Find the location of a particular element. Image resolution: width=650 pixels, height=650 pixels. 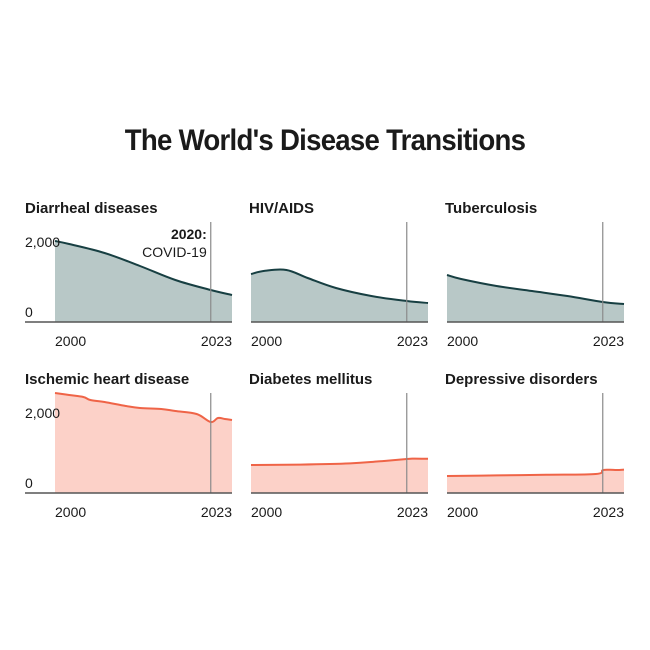

panel-hiv-aids: HIV/AIDS 2000 2023 is located at coordinates (338, 274).